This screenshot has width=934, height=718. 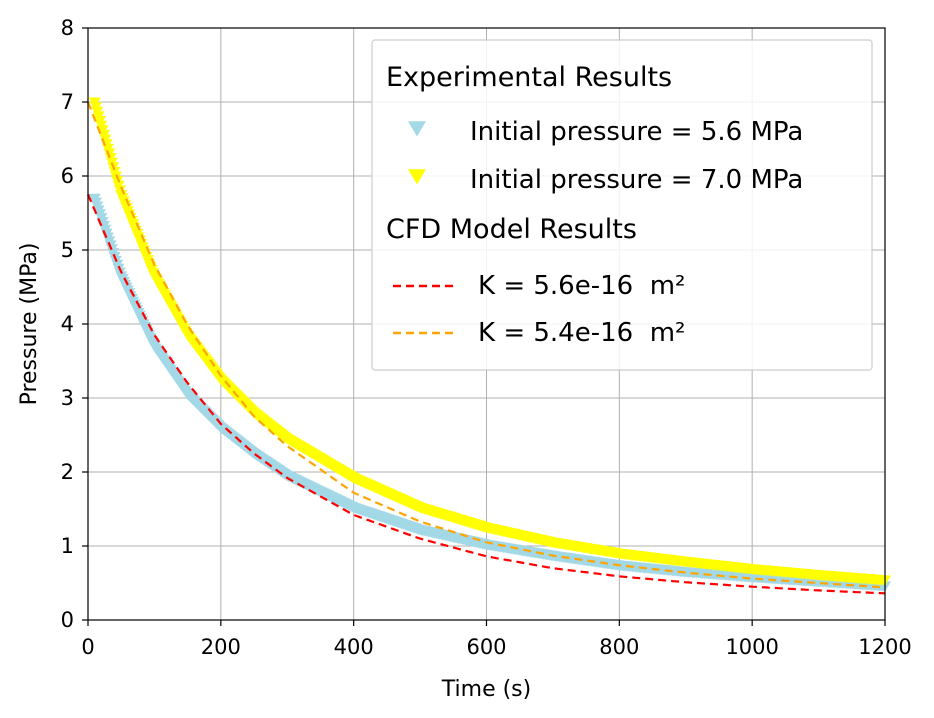 I want to click on y-tick-label: 8, so click(x=67, y=28).